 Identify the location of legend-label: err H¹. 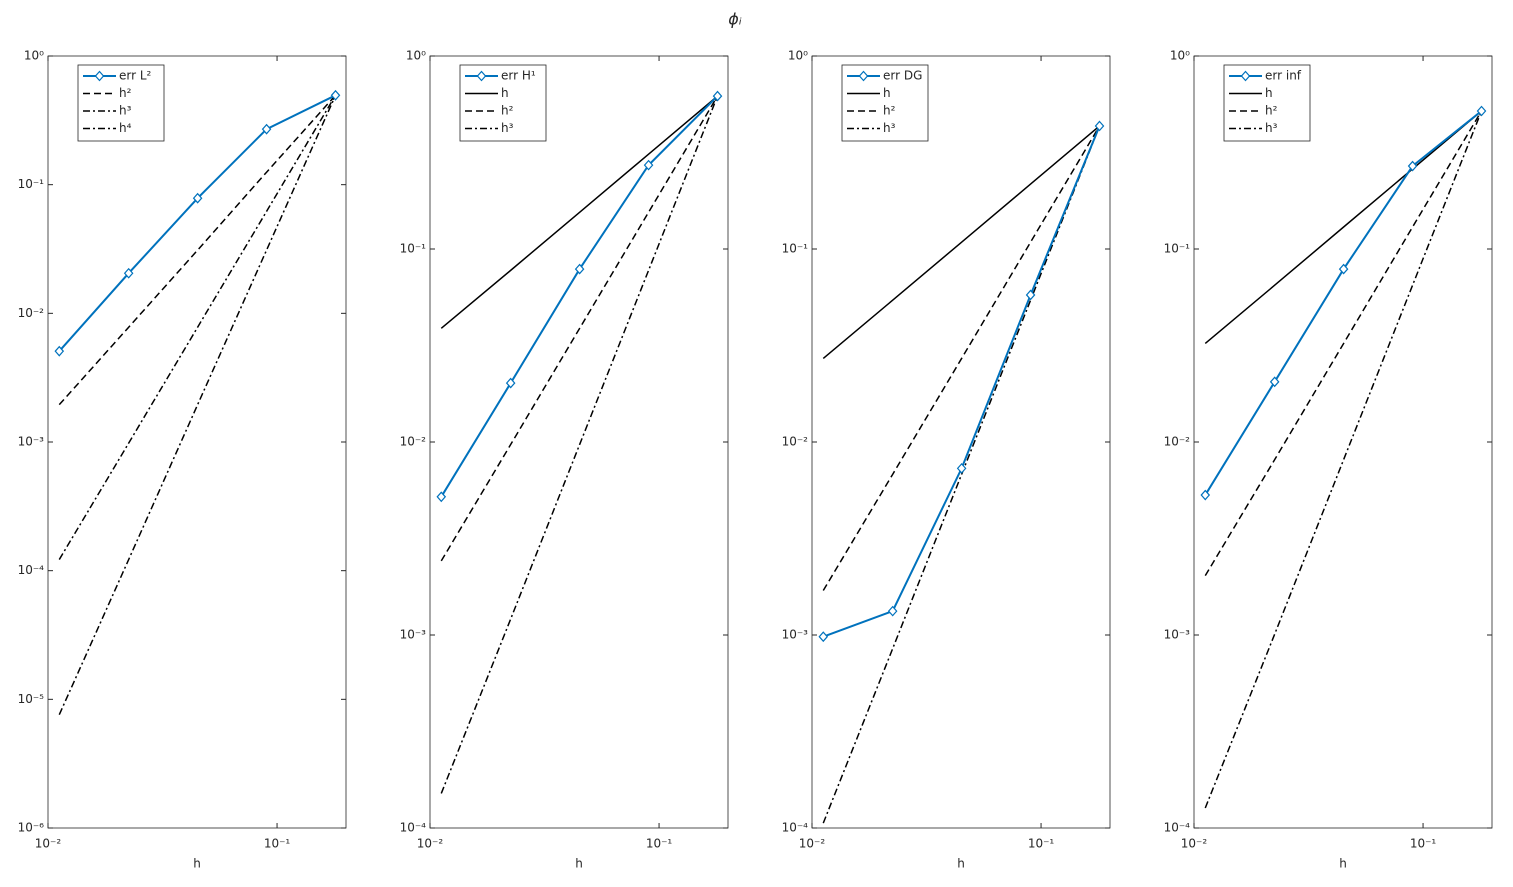
(518, 76).